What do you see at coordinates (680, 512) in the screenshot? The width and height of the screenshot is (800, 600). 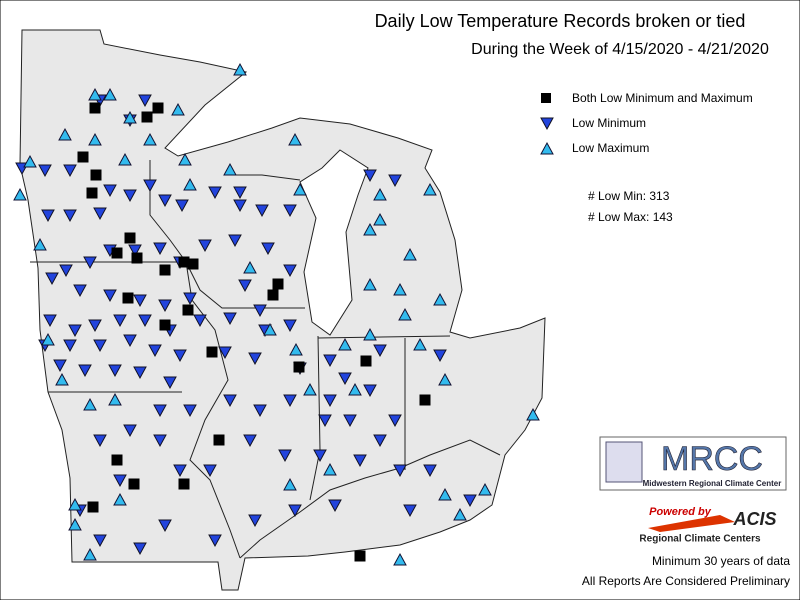 I see `powered-by: Powered by` at bounding box center [680, 512].